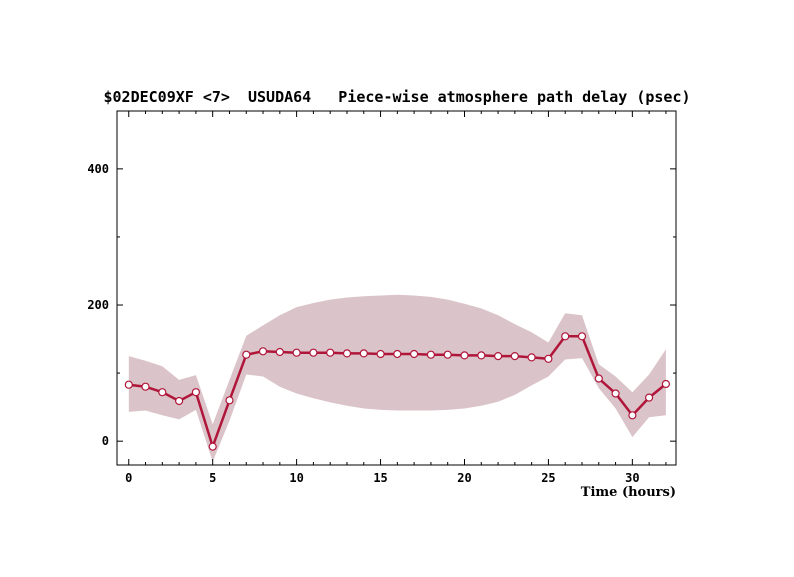 This screenshot has width=794, height=577. Describe the element at coordinates (464, 478) in the screenshot. I see `x-tick-label: 20` at that location.